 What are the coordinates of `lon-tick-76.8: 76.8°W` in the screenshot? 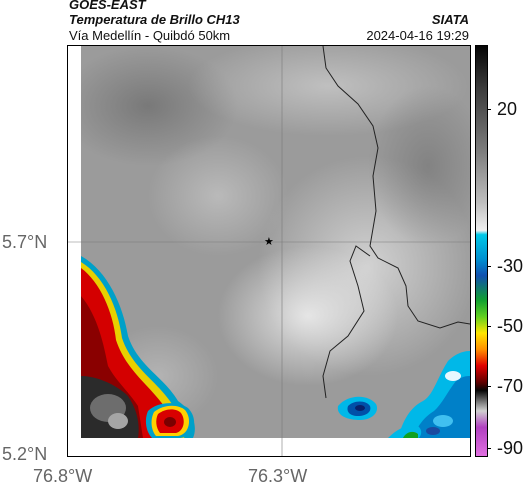 It's located at (63, 476).